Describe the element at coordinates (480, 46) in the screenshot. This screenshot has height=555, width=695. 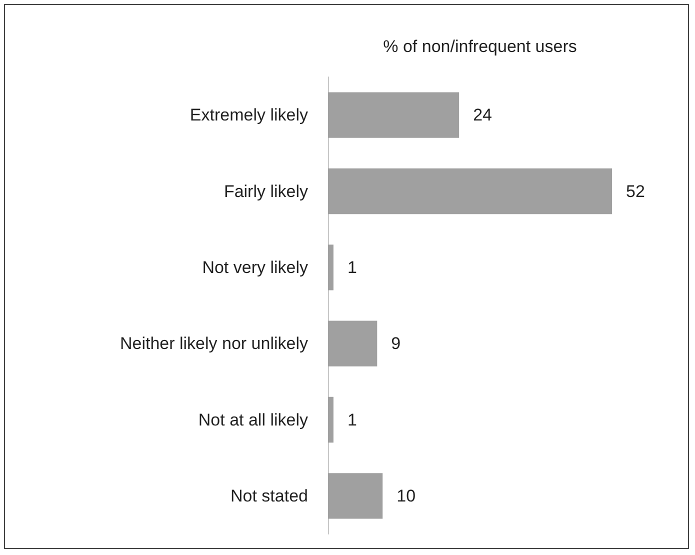
I see `chart-title: % of non/infrequent users` at that location.